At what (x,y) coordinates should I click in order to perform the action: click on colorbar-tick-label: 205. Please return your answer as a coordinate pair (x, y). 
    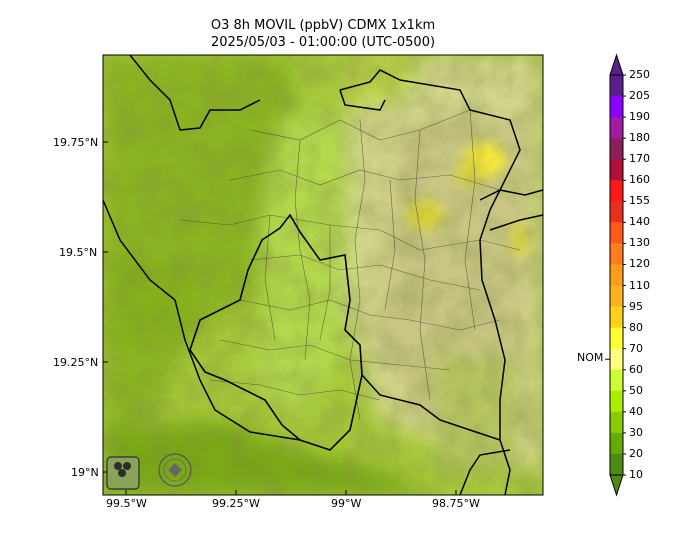
    Looking at the image, I should click on (639, 96).